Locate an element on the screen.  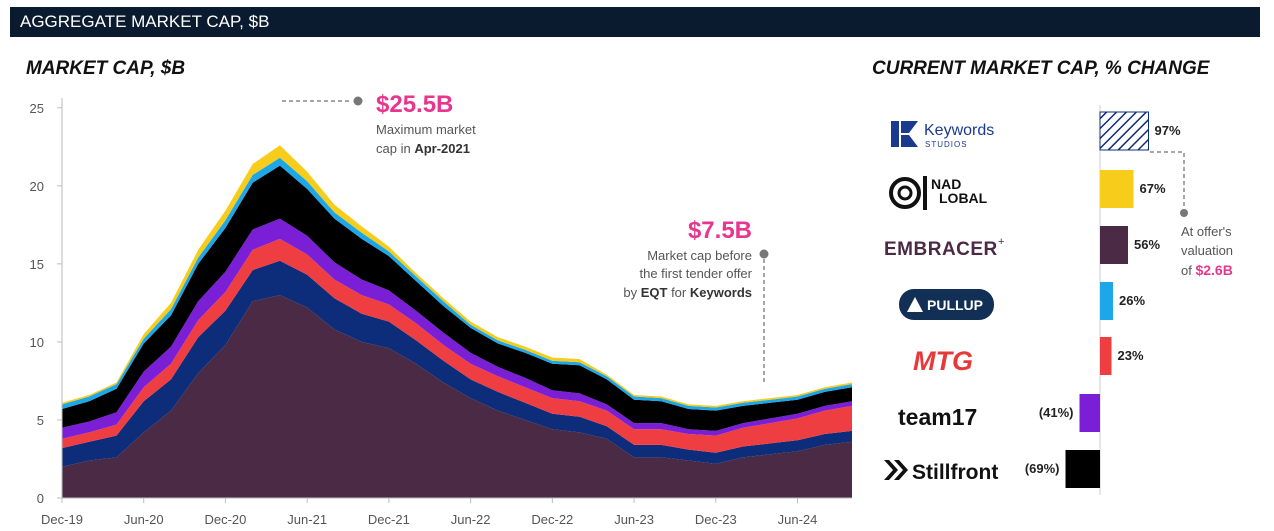
header-title: AGGREGATE MARKET CAP, $B is located at coordinates (145, 21).